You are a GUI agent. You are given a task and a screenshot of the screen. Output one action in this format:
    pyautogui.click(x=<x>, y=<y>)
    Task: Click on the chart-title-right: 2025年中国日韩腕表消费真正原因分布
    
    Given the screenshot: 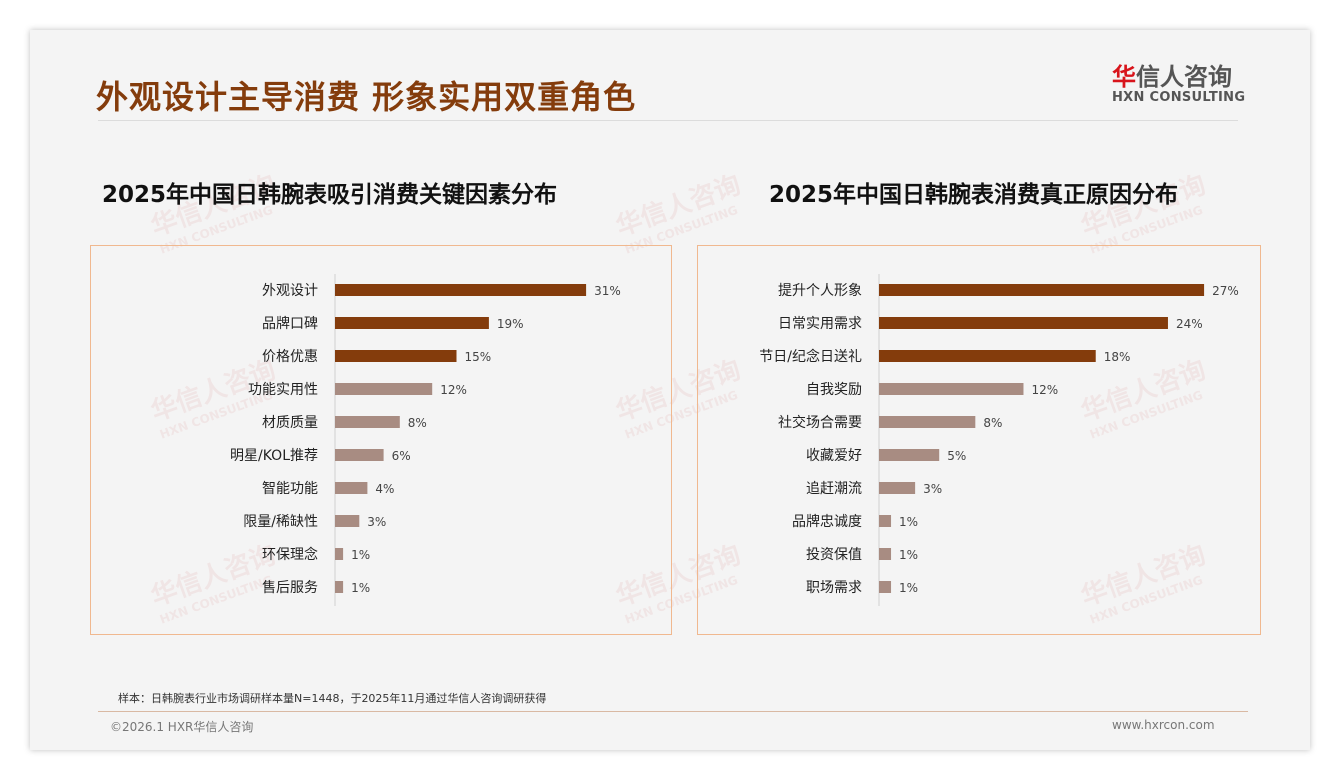 What is the action you would take?
    pyautogui.click(x=974, y=195)
    